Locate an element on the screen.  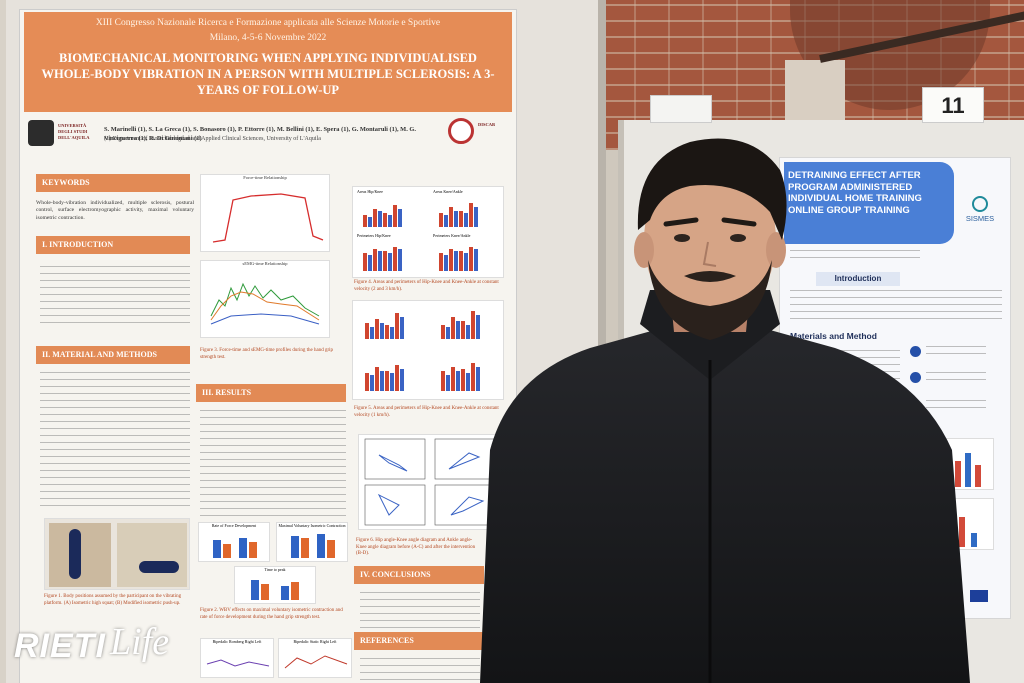
photo-pushup is located at coordinates (152, 555).